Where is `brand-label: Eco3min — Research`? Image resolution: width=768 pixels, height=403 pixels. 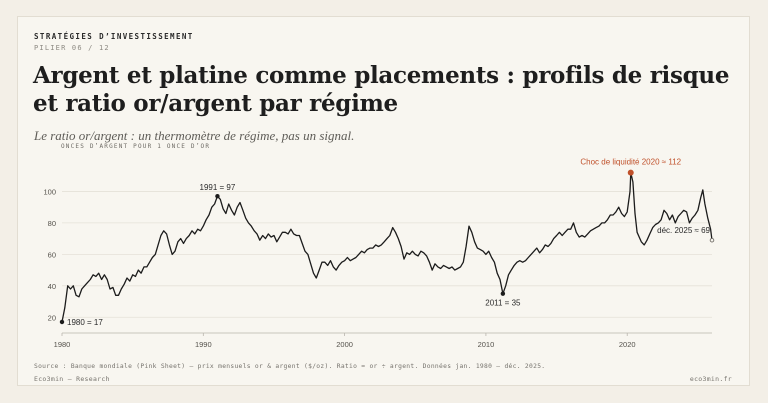
brand-label: Eco3min — Research is located at coordinates (72, 379).